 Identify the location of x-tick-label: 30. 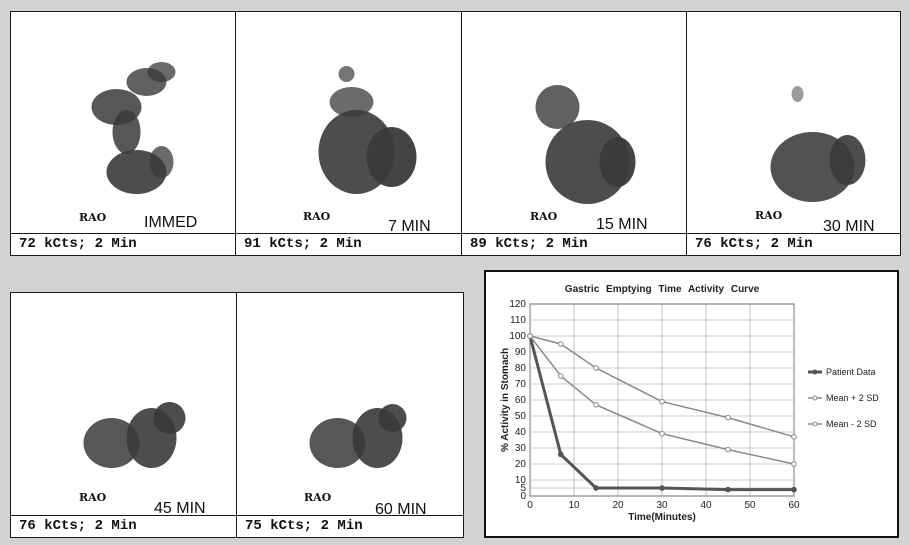
(662, 505).